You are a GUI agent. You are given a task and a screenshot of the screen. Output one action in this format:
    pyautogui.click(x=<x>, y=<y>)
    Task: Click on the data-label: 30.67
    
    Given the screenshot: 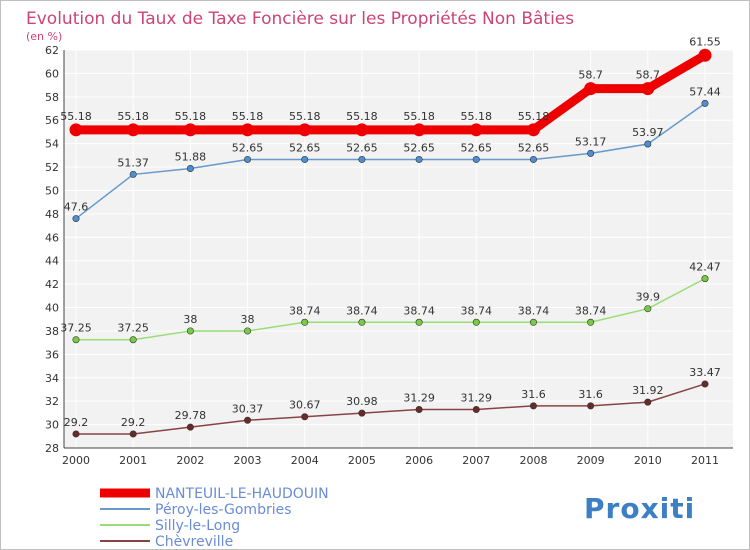 What is the action you would take?
    pyautogui.click(x=305, y=405)
    